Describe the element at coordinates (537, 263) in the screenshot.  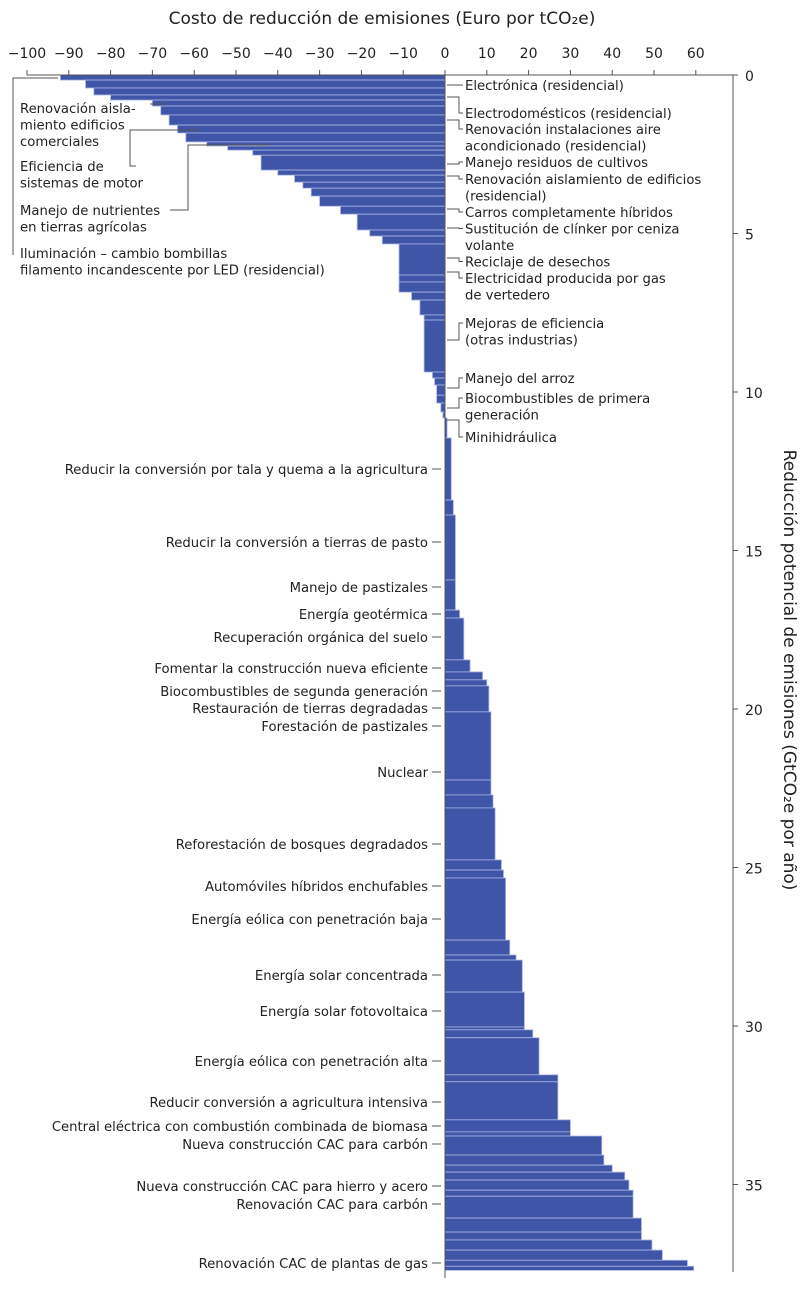
I see `annotation-right: Reciclaje de desechos` at that location.